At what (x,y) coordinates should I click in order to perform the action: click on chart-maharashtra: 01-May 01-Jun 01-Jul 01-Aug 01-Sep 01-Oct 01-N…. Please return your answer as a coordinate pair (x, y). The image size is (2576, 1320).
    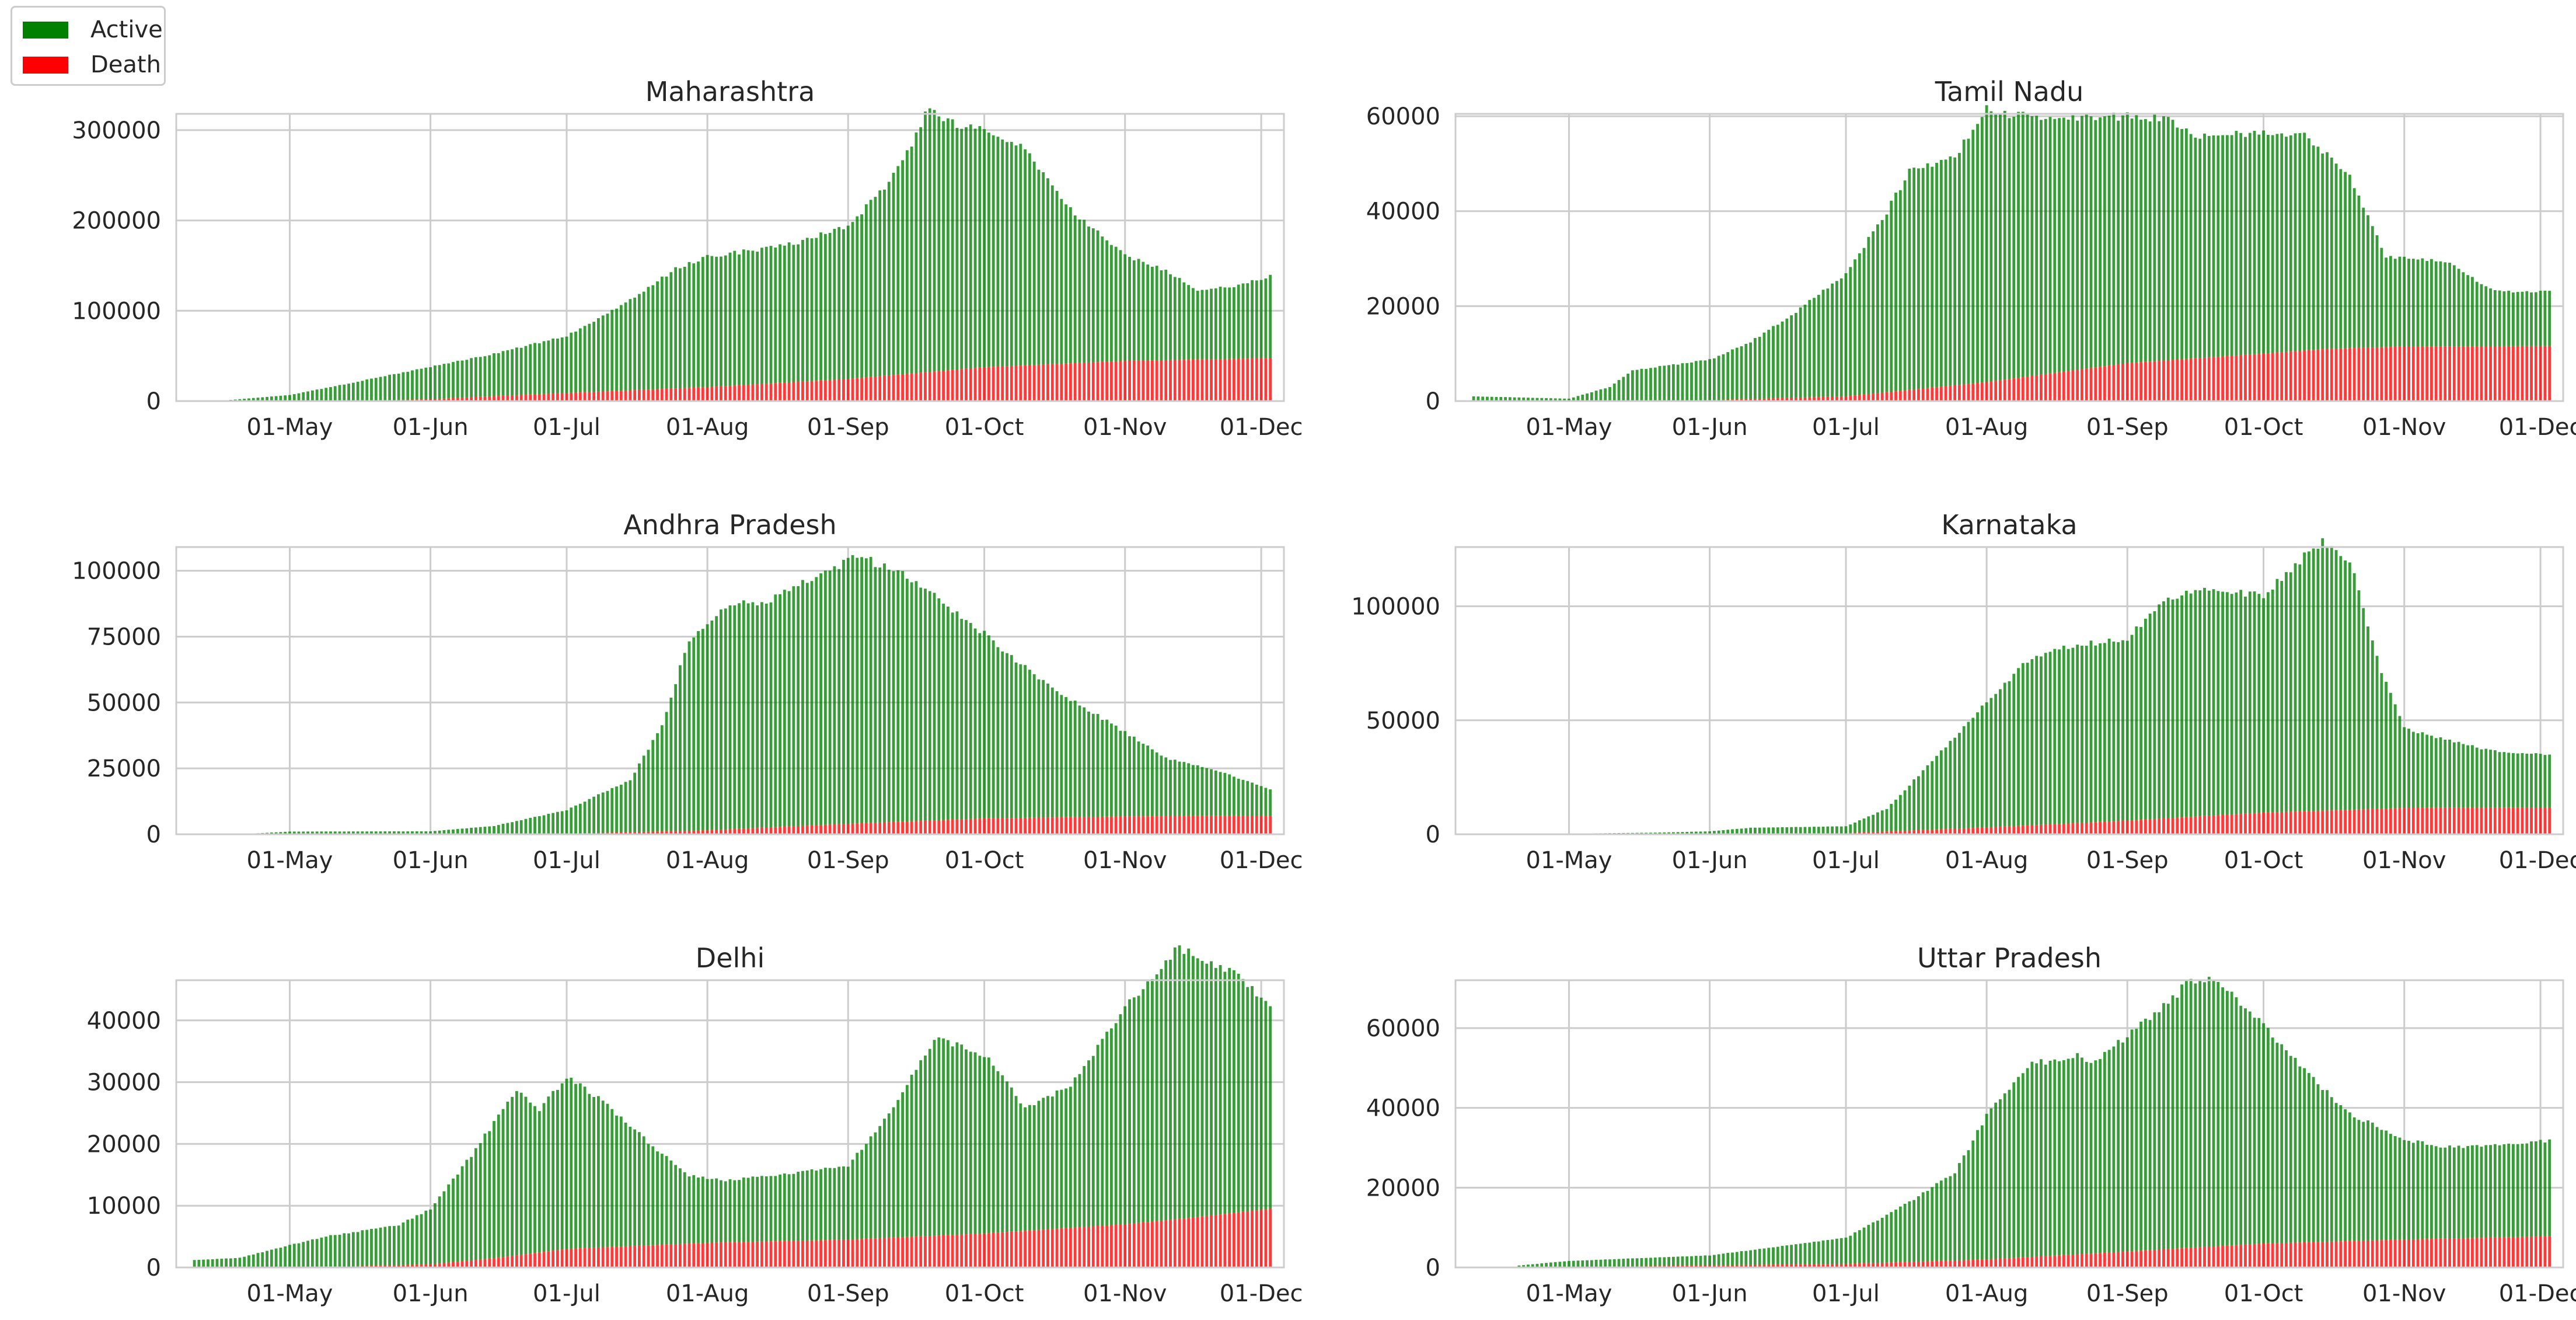
    Looking at the image, I should click on (687, 258).